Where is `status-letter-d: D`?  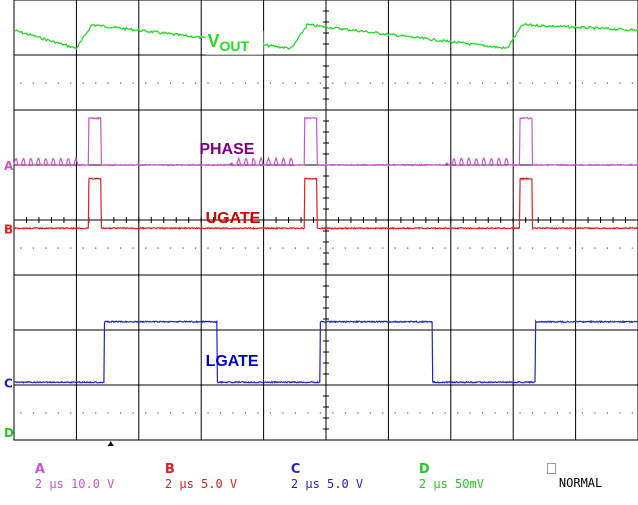 status-letter-d: D is located at coordinates (424, 469).